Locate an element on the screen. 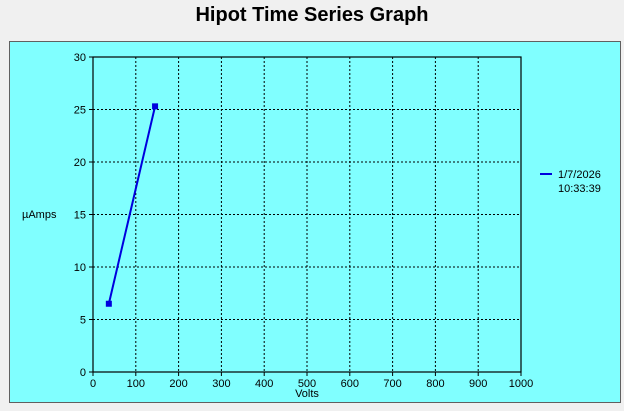 The image size is (624, 411). x-tick-label: 200 is located at coordinates (178, 384).